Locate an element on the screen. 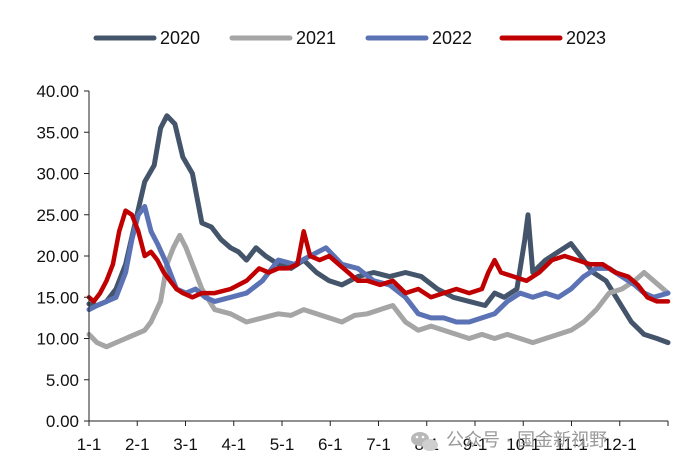 This screenshot has width=700, height=476. y-tick-label: 30.00 is located at coordinates (57, 174).